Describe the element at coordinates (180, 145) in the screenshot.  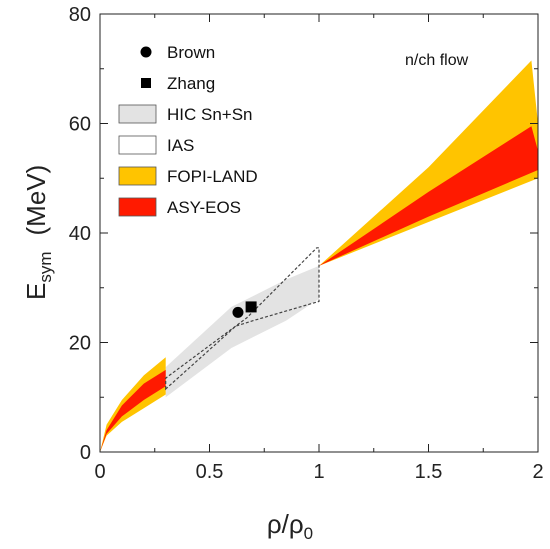
I see `legend-label: IAS` at that location.